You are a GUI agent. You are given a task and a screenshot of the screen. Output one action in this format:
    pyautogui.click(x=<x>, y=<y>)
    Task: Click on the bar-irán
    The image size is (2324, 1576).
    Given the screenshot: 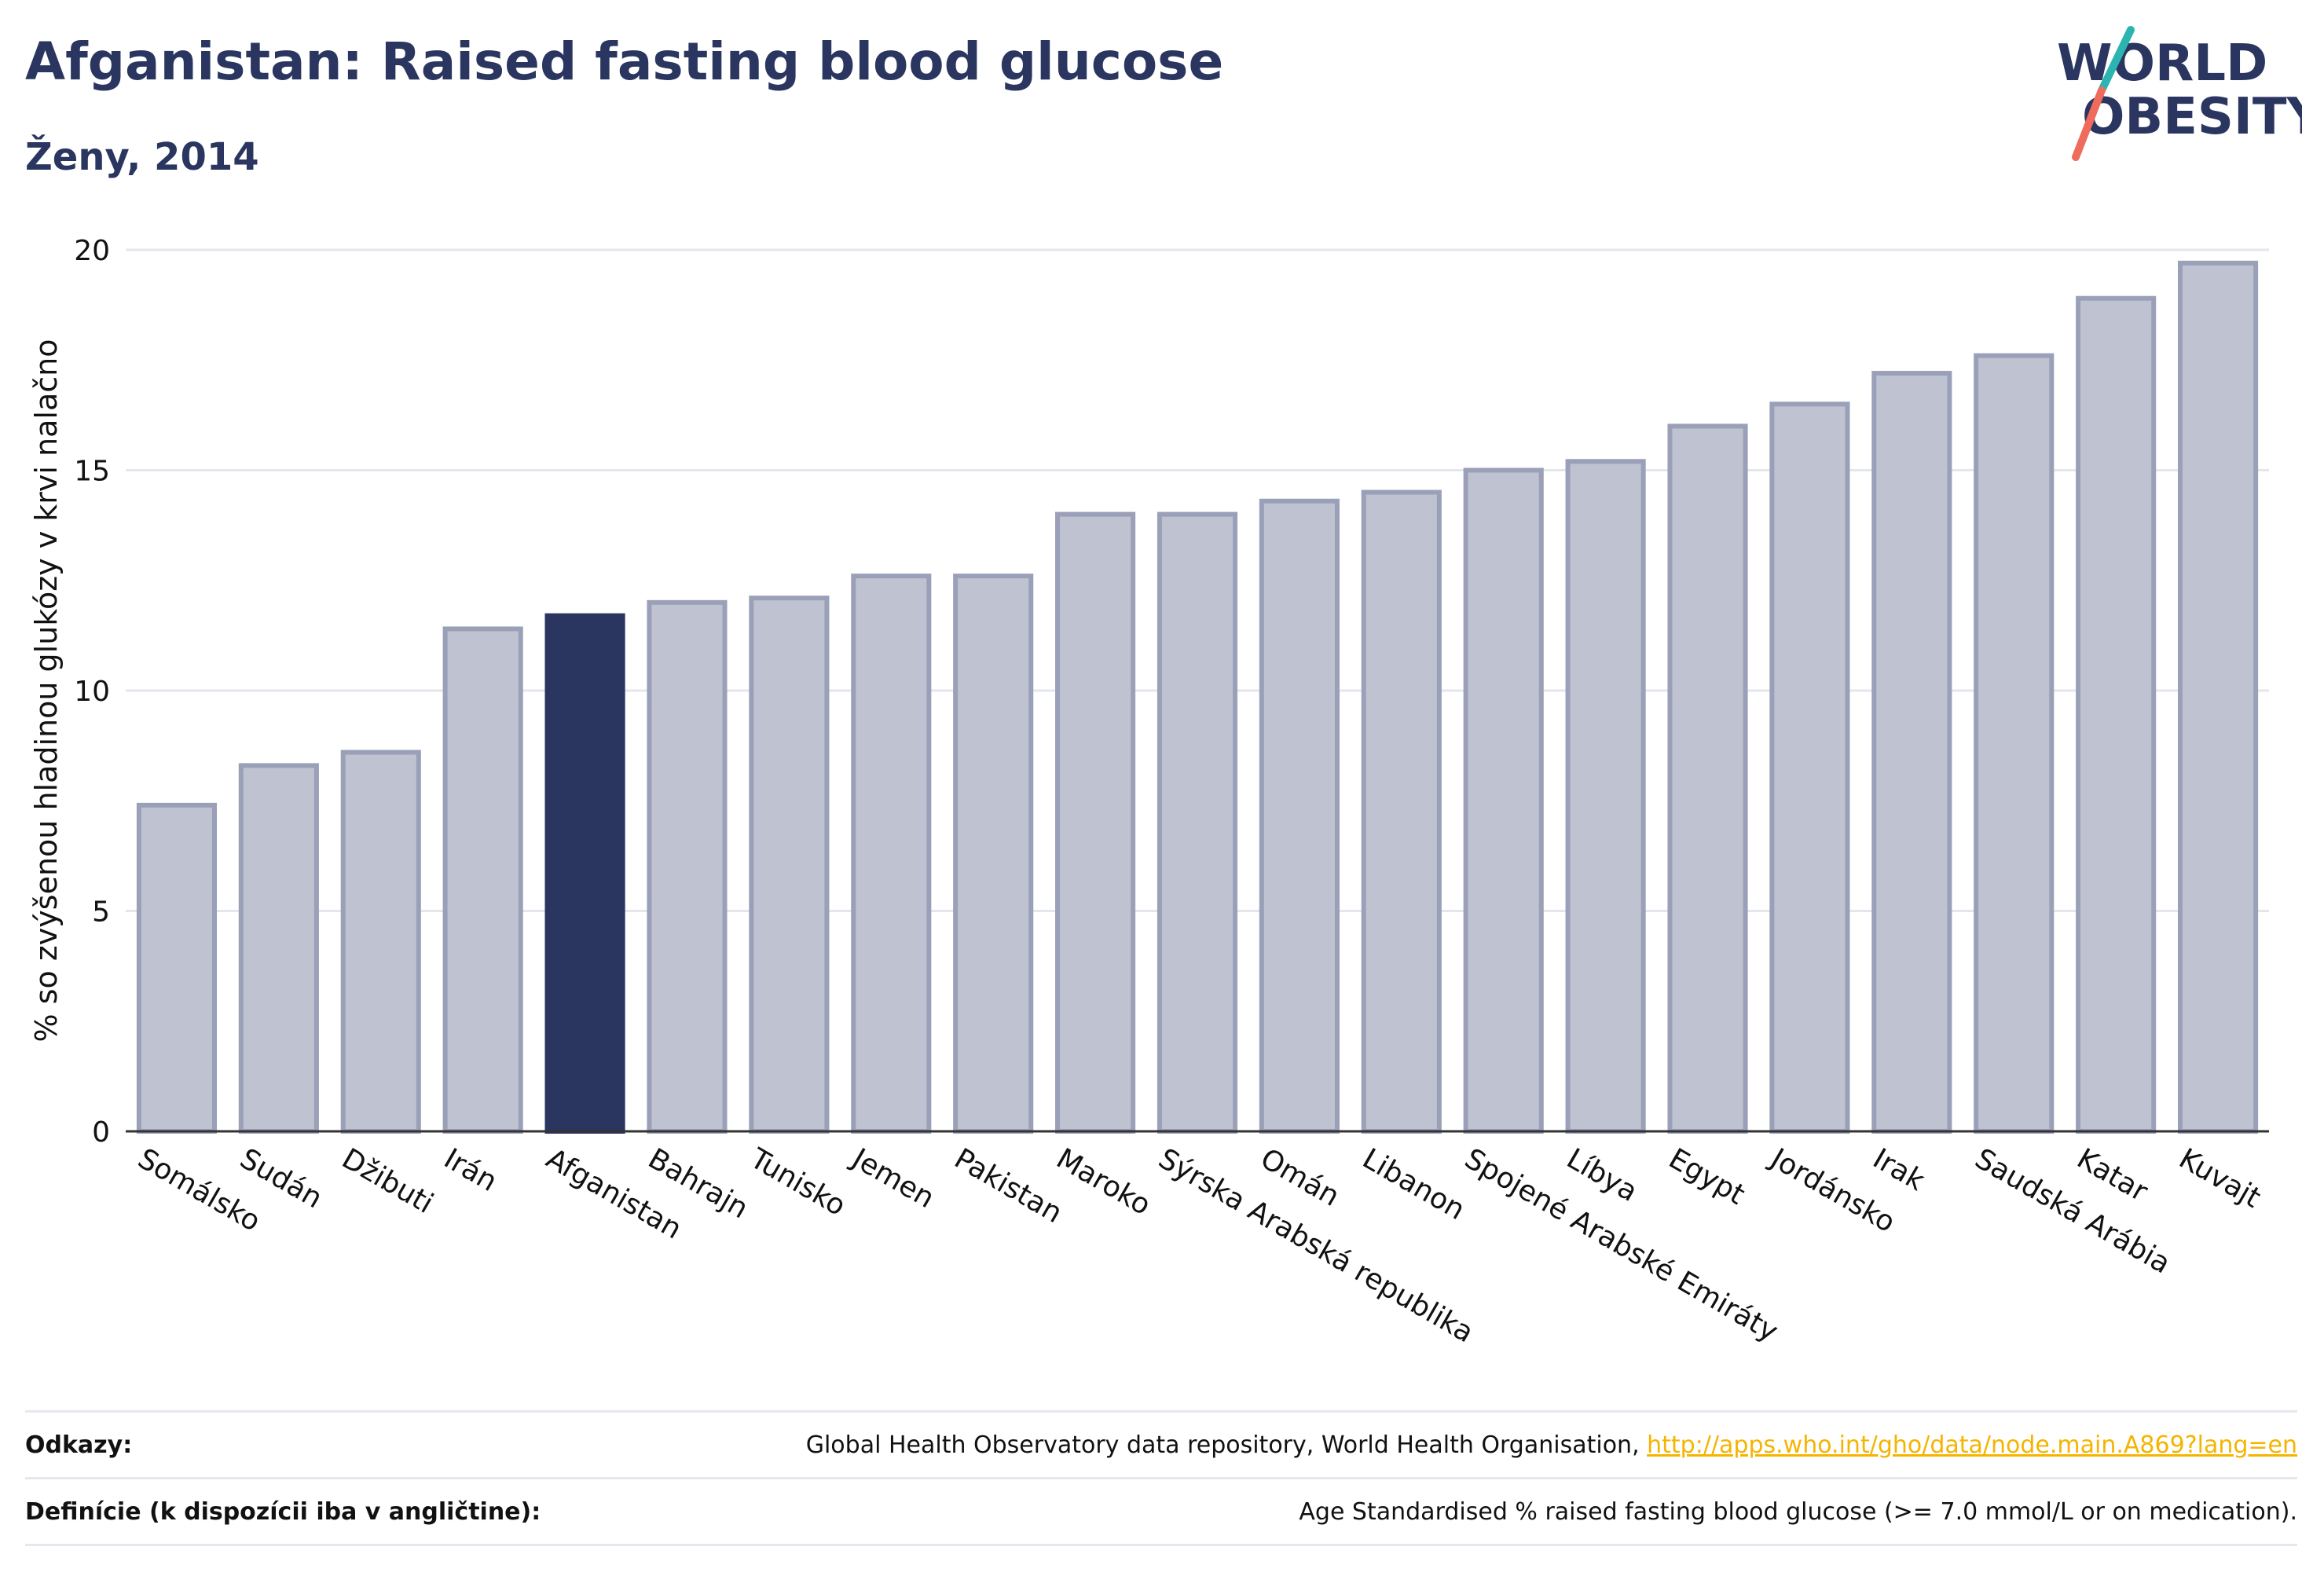 What is the action you would take?
    pyautogui.click(x=482, y=880)
    